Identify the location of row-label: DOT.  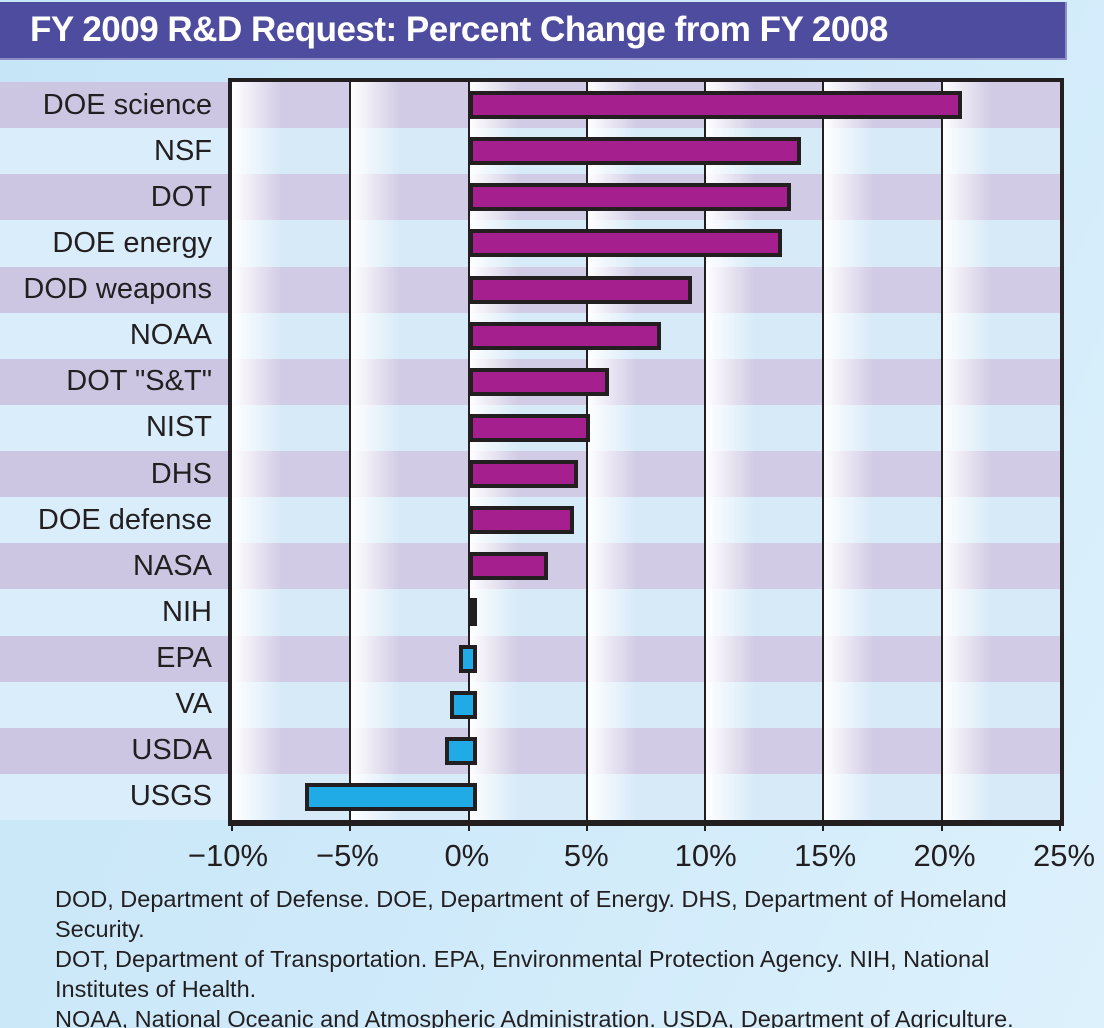
(114, 197).